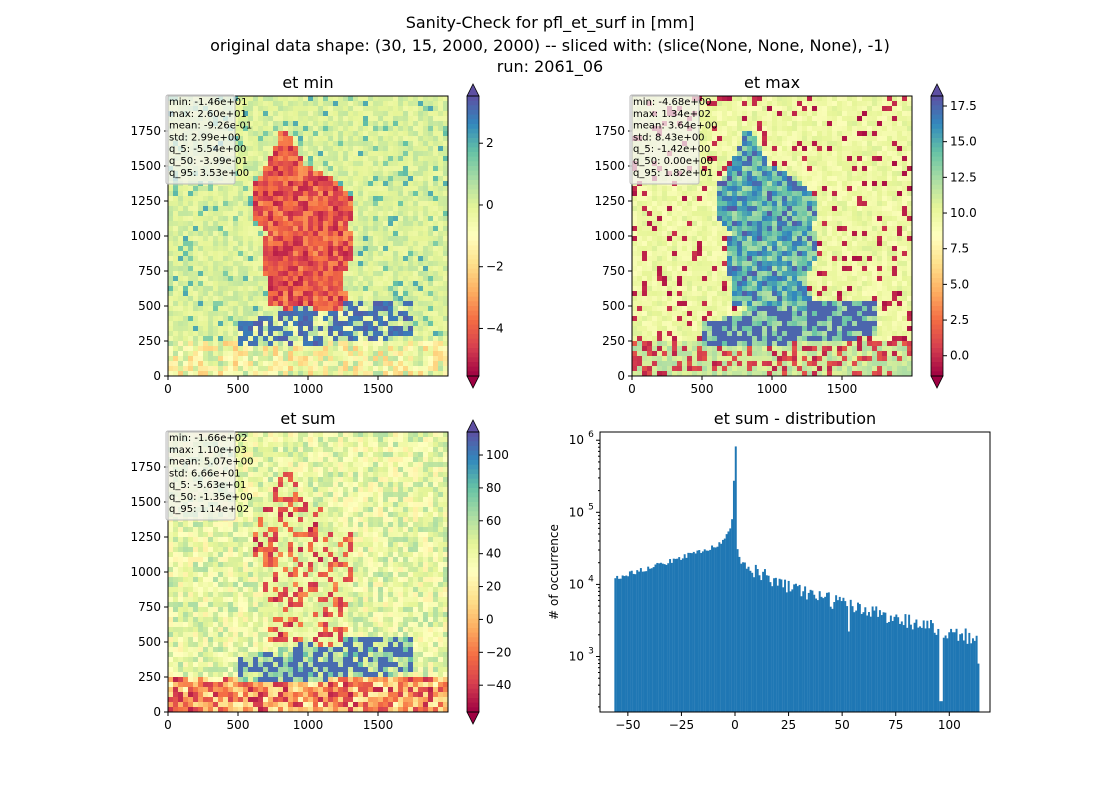  I want to click on colorbar-frame, so click(473, 236).